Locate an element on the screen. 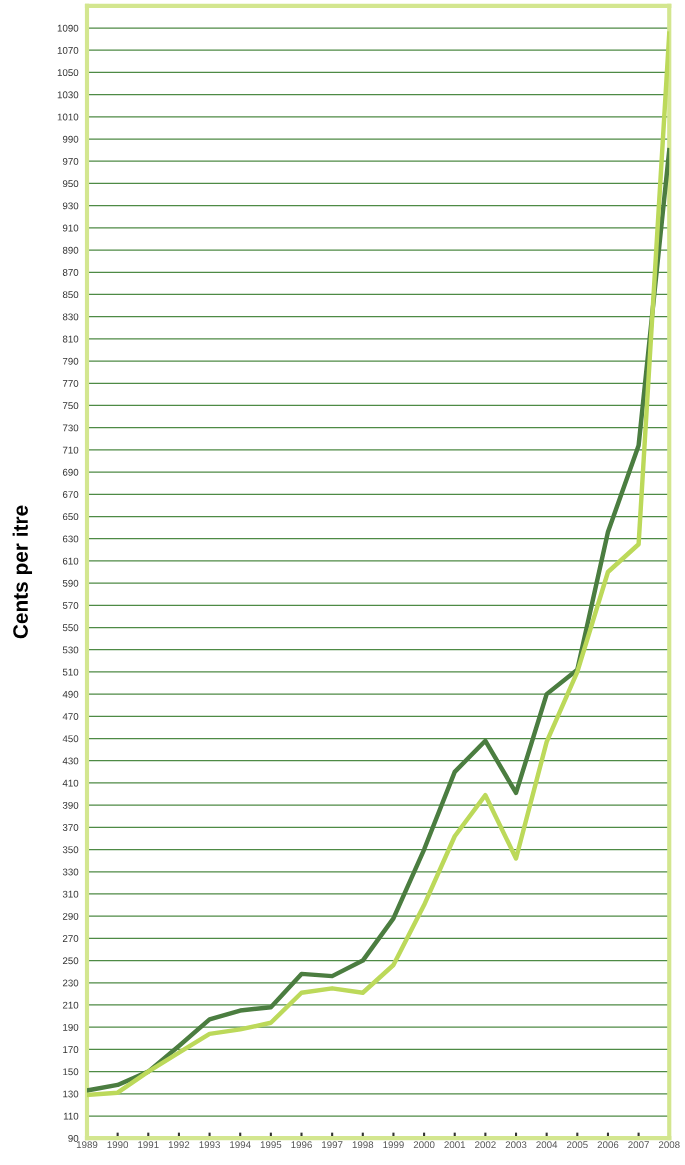 Image resolution: width=685 pixels, height=1165 pixels. y-tick-label: 710 is located at coordinates (70, 450).